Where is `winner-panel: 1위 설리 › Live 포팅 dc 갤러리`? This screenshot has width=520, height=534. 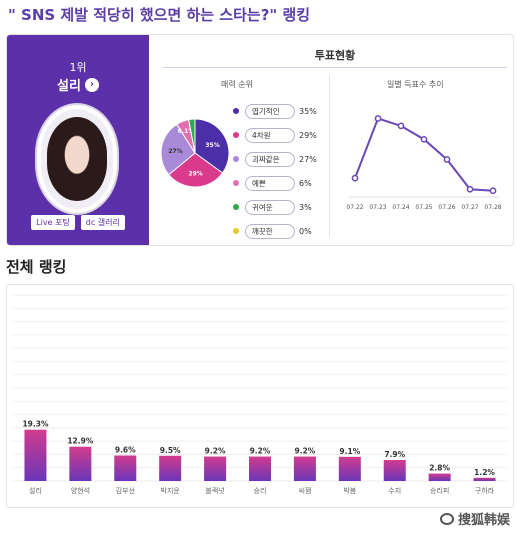
winner-panel: 1위 설리 › Live 포팅 dc 갤러리 is located at coordinates (78, 140).